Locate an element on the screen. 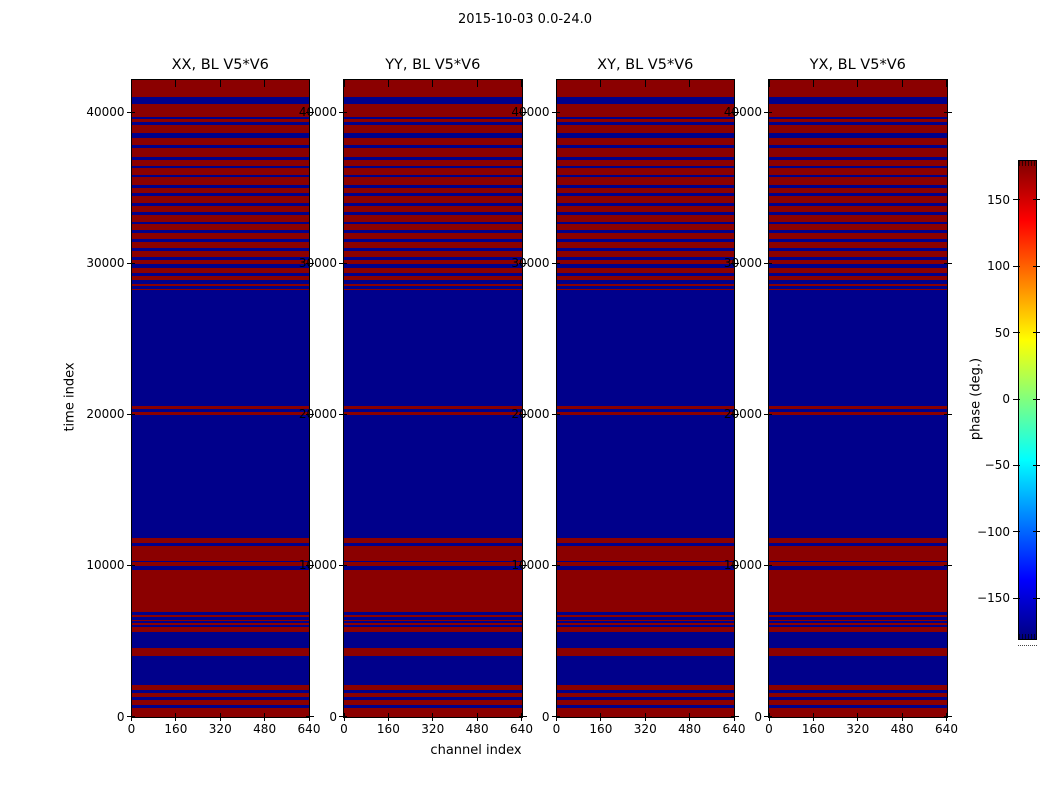  colorbar-tick-label: 150 is located at coordinates (998, 199).